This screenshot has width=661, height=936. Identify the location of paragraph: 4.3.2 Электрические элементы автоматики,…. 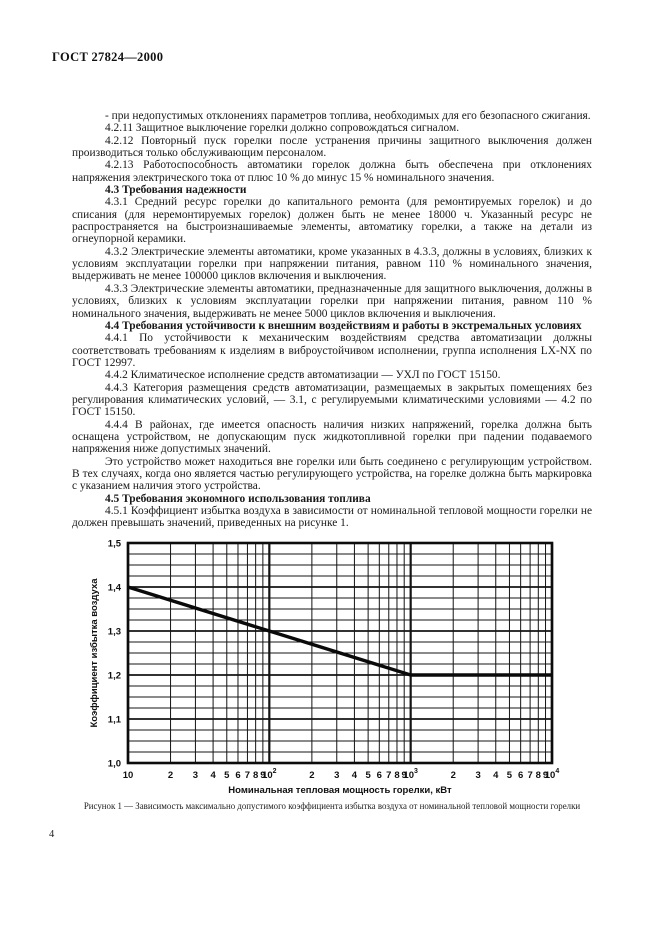
(332, 264).